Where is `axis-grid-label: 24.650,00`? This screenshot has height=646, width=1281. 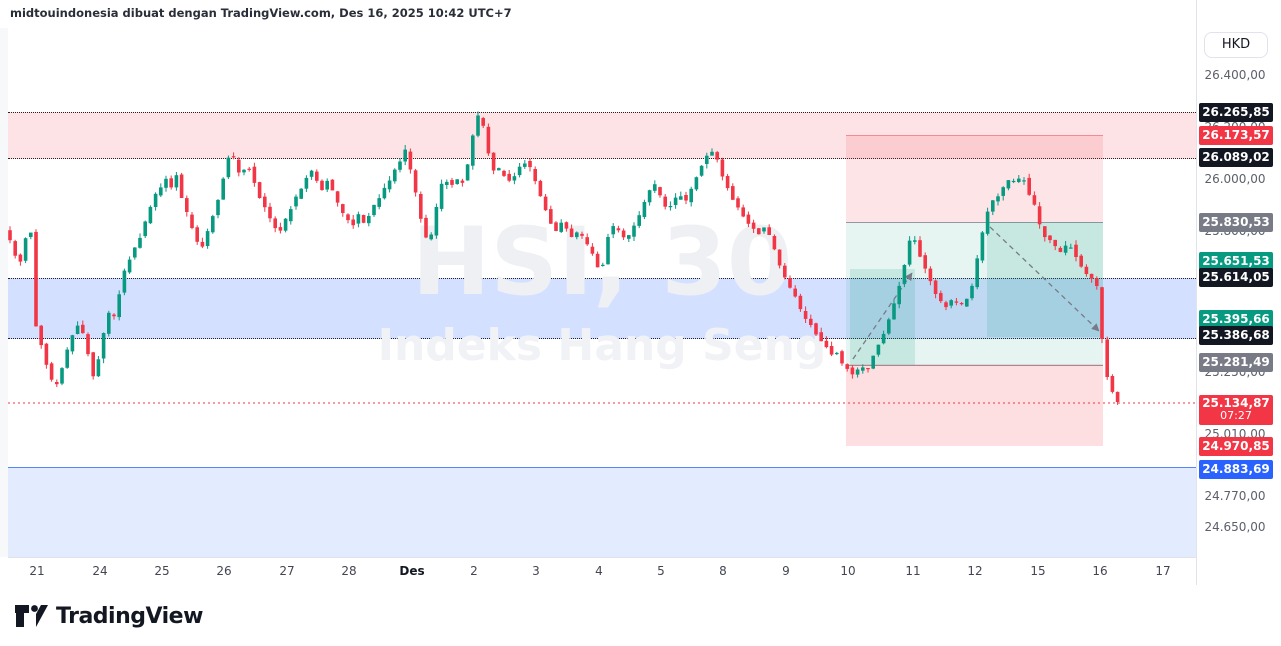 axis-grid-label: 24.650,00 is located at coordinates (1235, 527).